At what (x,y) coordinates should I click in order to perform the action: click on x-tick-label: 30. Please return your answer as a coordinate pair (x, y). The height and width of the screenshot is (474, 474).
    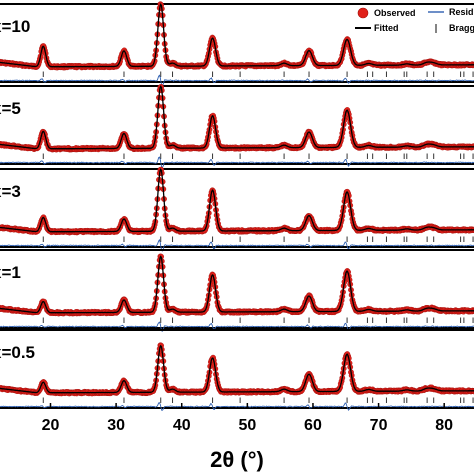
    Looking at the image, I should click on (116, 425).